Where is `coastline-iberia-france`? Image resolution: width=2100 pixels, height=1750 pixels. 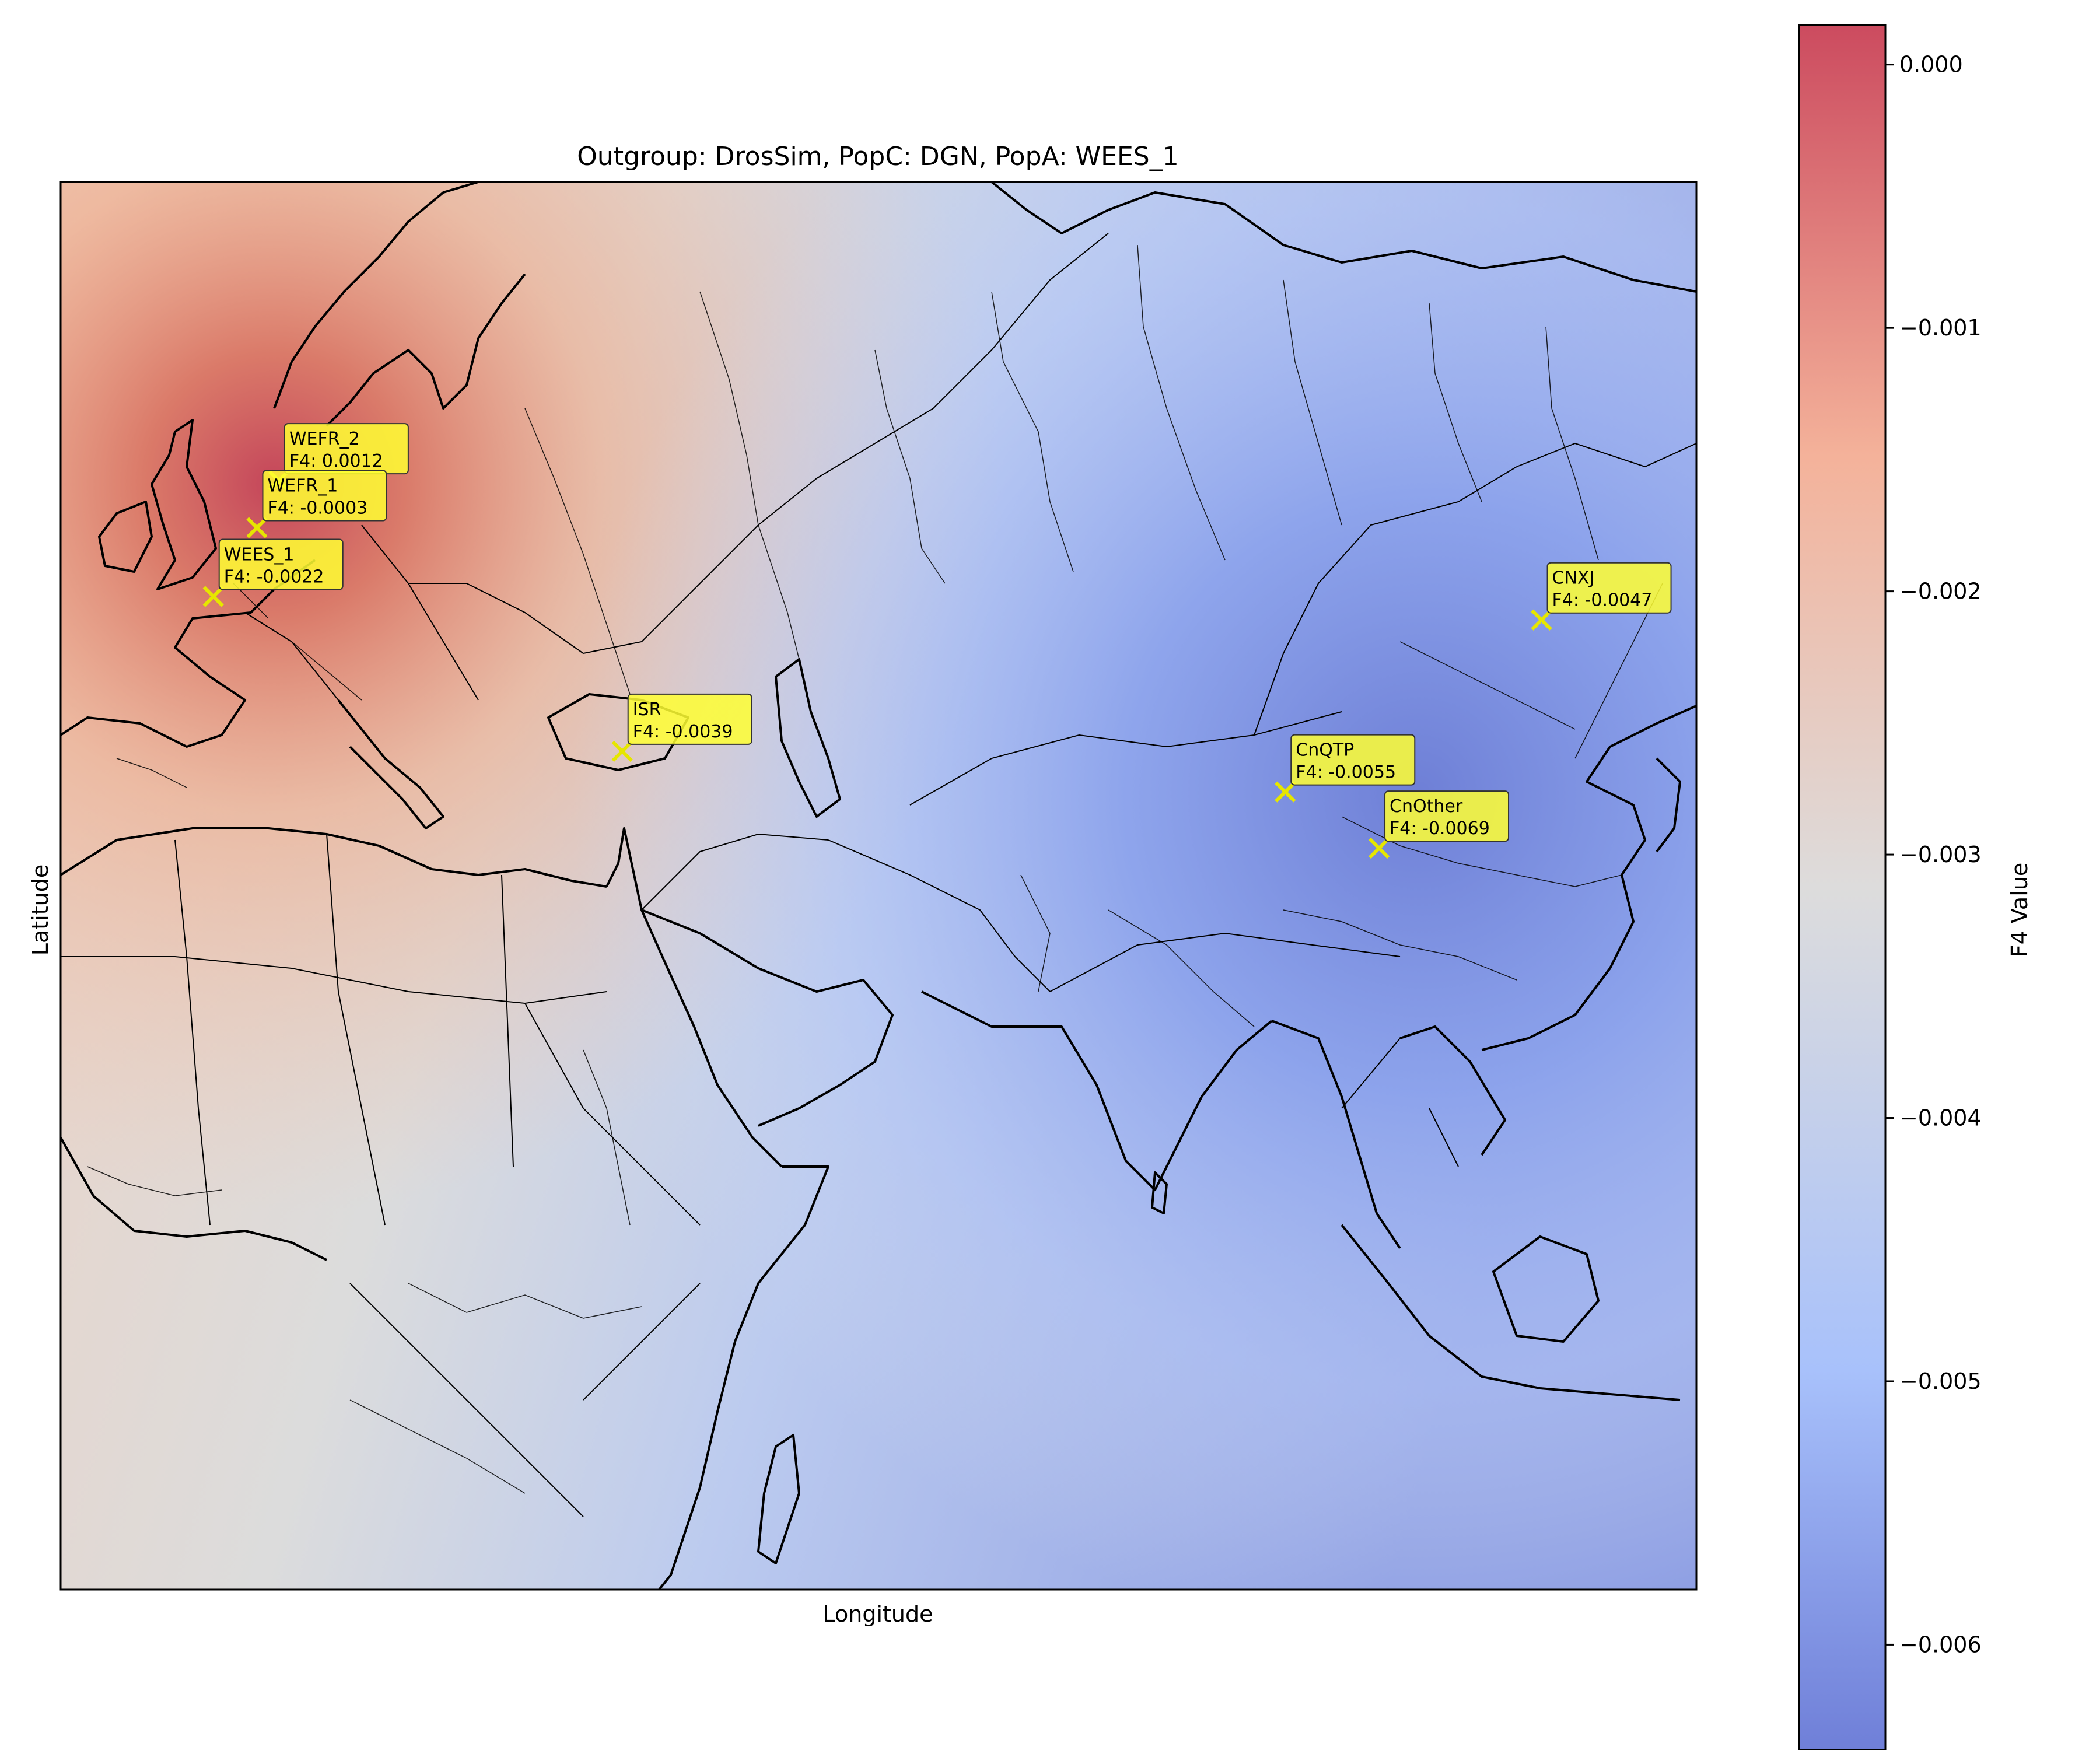
coastline-iberia-france is located at coordinates (188, 653).